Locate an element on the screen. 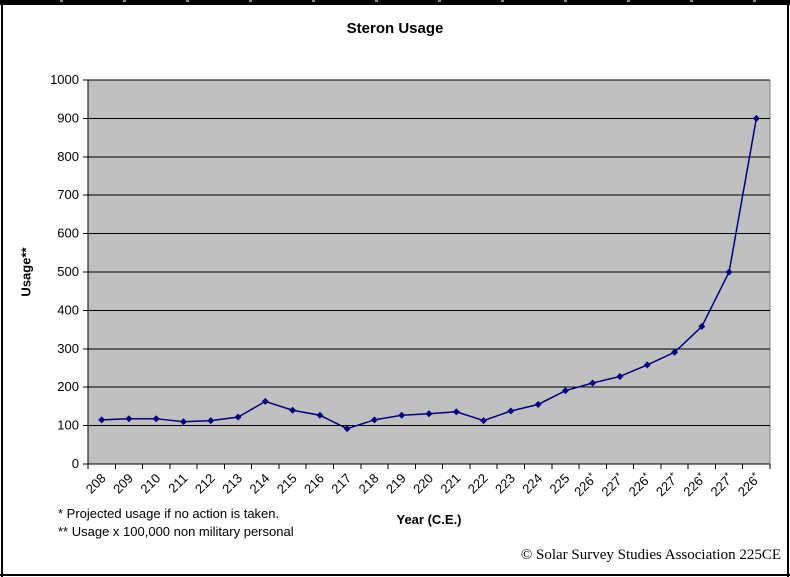 The width and height of the screenshot is (790, 577). x-tick-label: 211 is located at coordinates (177, 483).